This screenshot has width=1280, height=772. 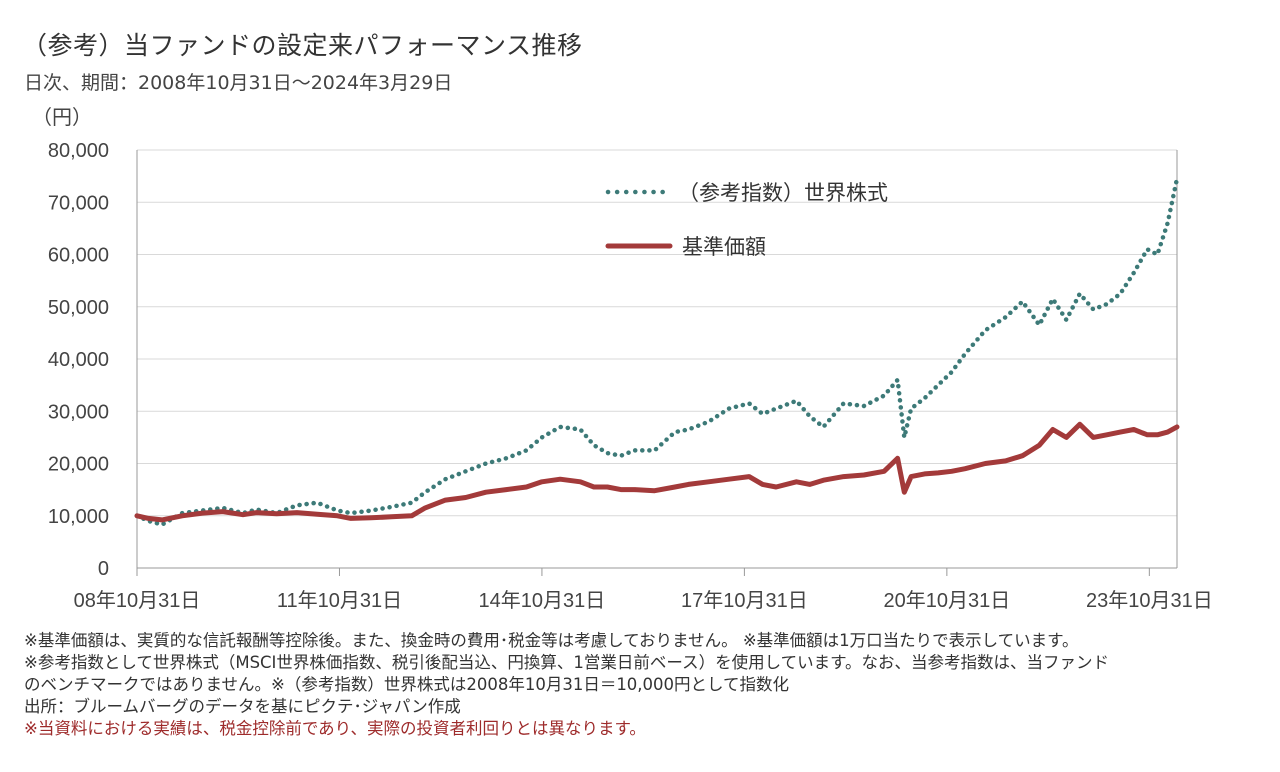 What do you see at coordinates (78, 256) in the screenshot?
I see `y-tick-label: 60,000` at bounding box center [78, 256].